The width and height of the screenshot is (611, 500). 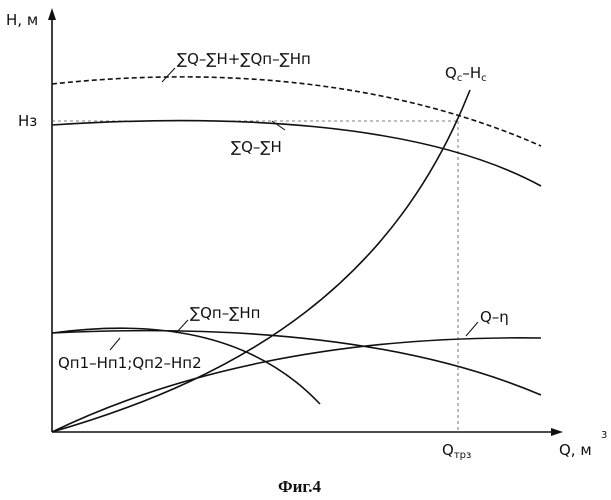 What do you see at coordinates (456, 451) in the screenshot?
I see `qtr3-label: Qтрз` at bounding box center [456, 451].